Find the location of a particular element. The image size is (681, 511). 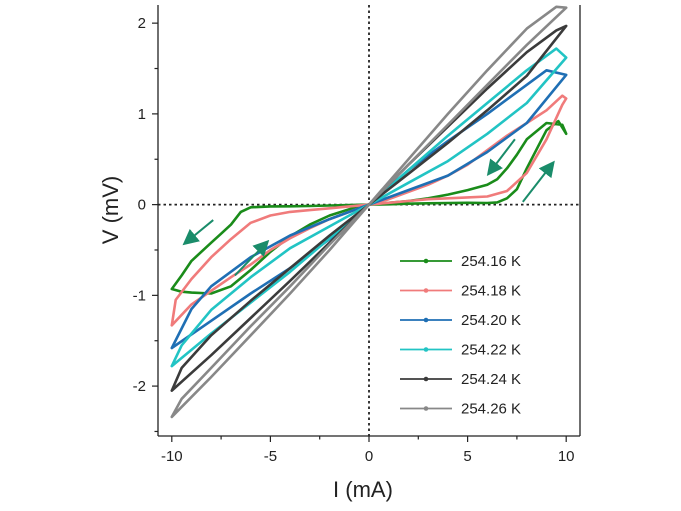

x-tick-label: 0 is located at coordinates (369, 456).